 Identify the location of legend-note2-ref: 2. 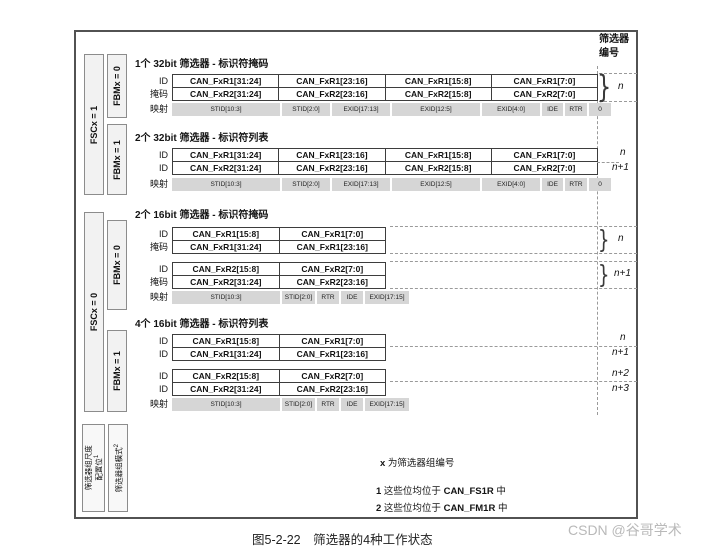
(116, 445).